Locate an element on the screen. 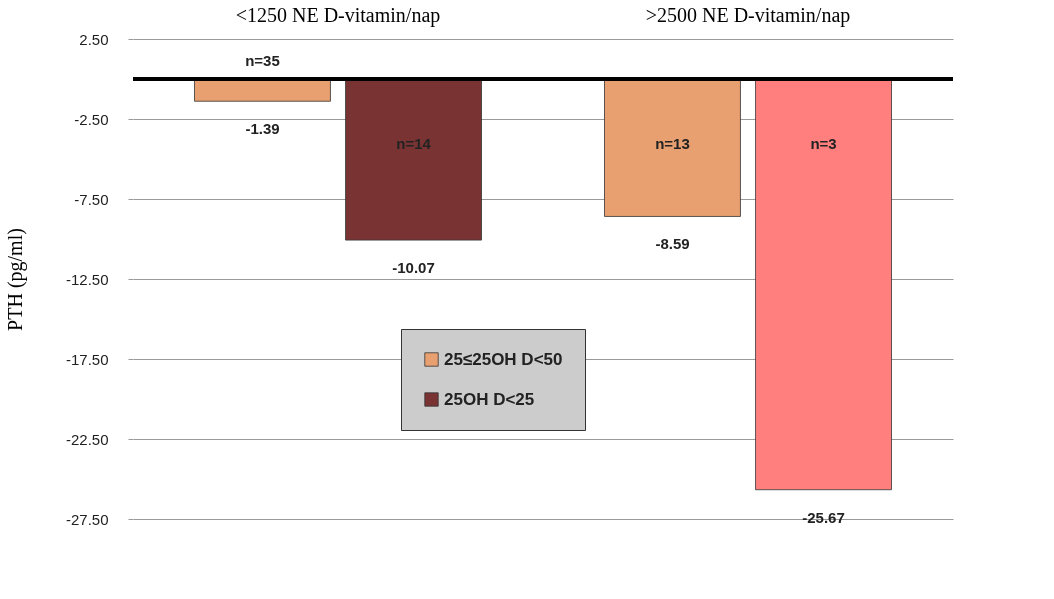 This screenshot has width=1054, height=599. y-tick-label: -7.50 is located at coordinates (91, 199).